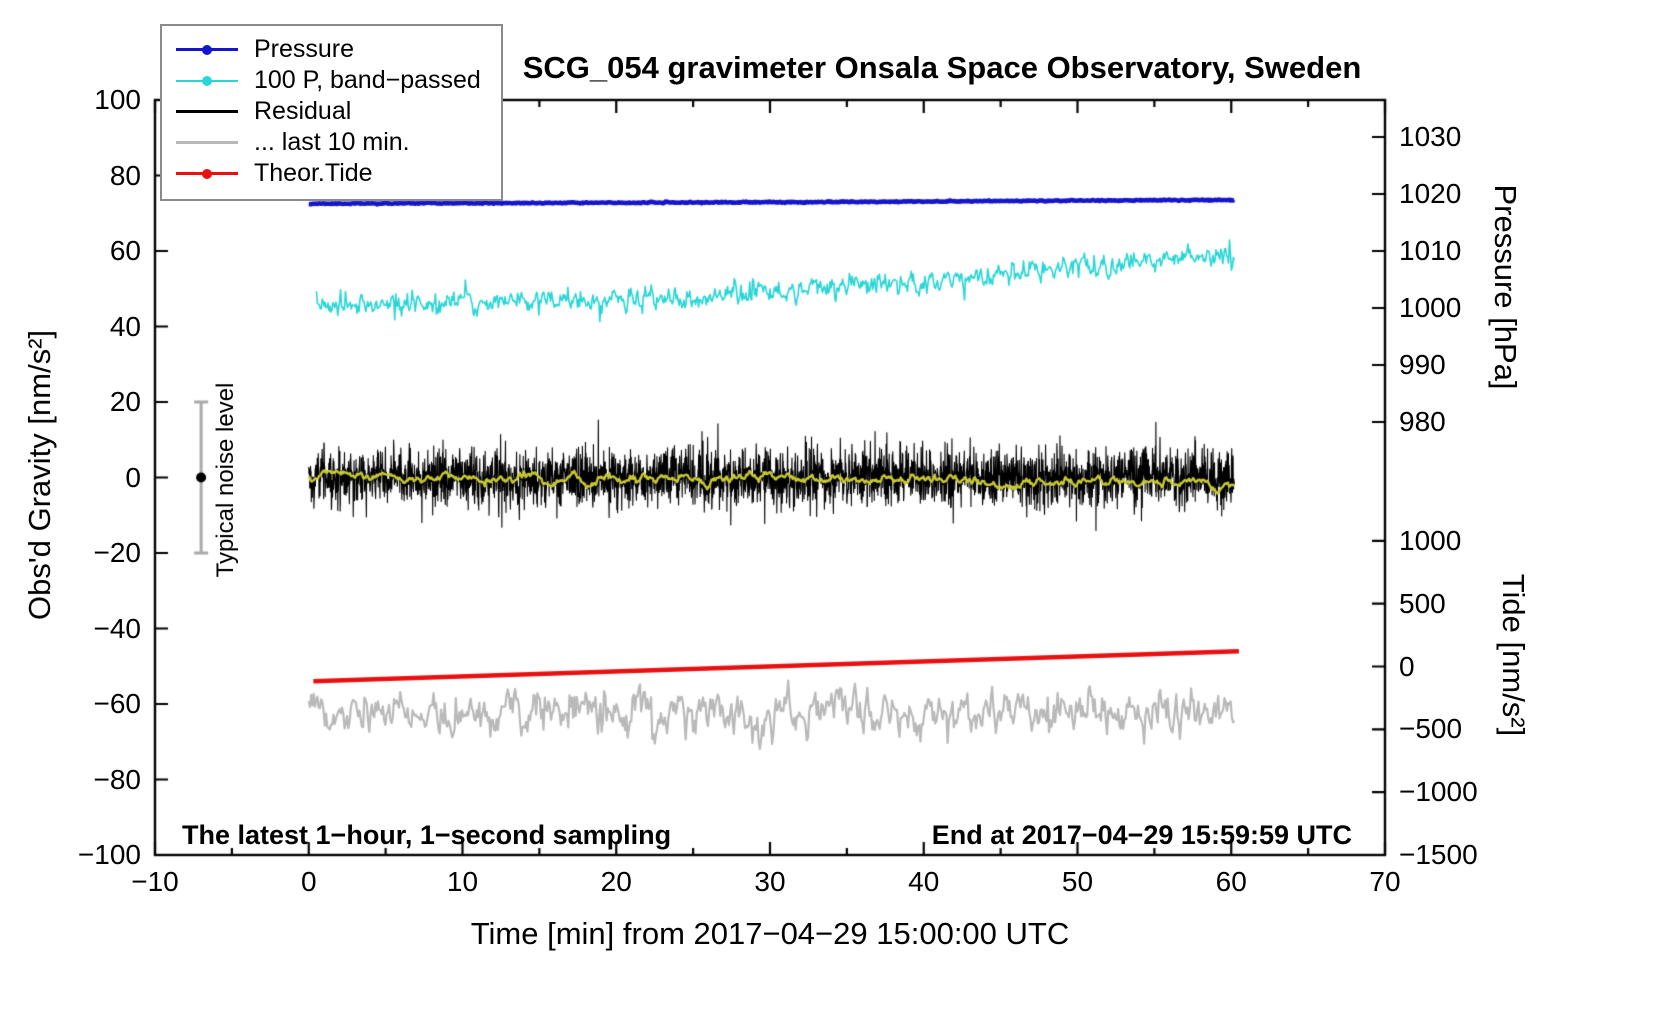 This screenshot has height=1020, width=1660. What do you see at coordinates (313, 173) in the screenshot?
I see `legend-label: Theor.Tide` at bounding box center [313, 173].